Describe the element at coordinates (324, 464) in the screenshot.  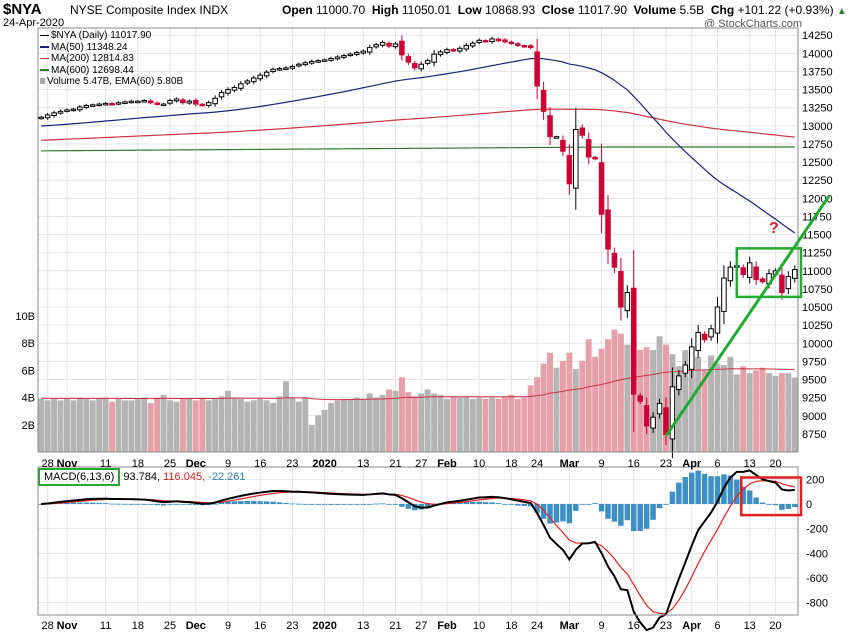
I see `date-tick-label: 2020` at that location.